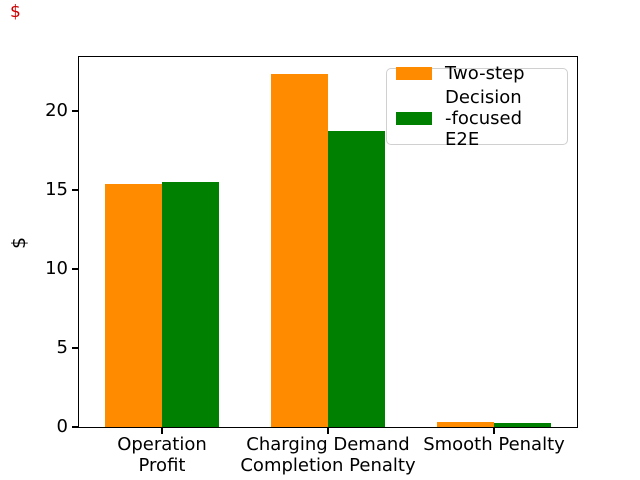 The height and width of the screenshot is (480, 640). Describe the element at coordinates (414, 73) in the screenshot. I see `legend-swatch-two-step` at that location.